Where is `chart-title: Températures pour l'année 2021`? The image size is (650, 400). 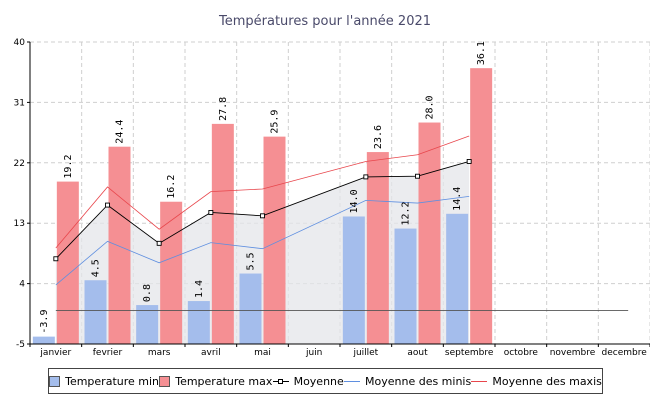
chart-title: Températures pour l'année 2021 is located at coordinates (325, 21).